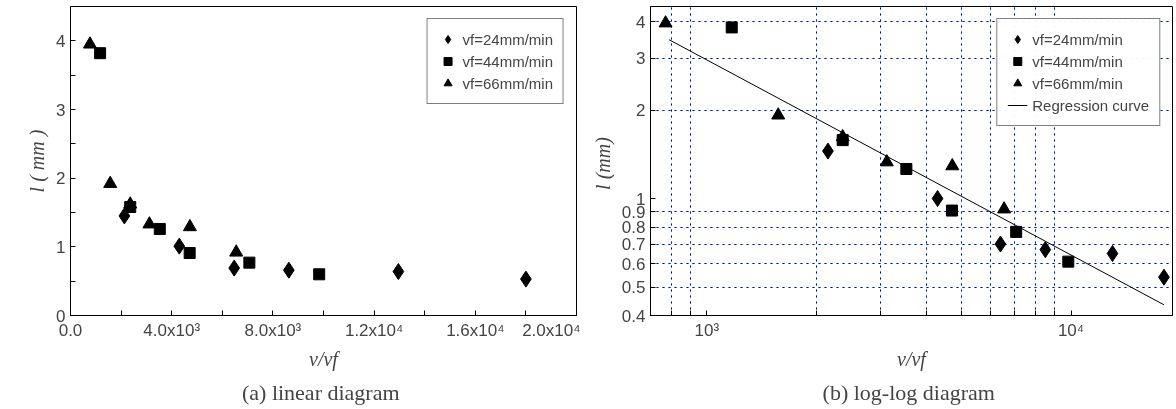 This screenshot has width=1176, height=409. What do you see at coordinates (908, 392) in the screenshot?
I see `text: (b) log-log diagram` at bounding box center [908, 392].